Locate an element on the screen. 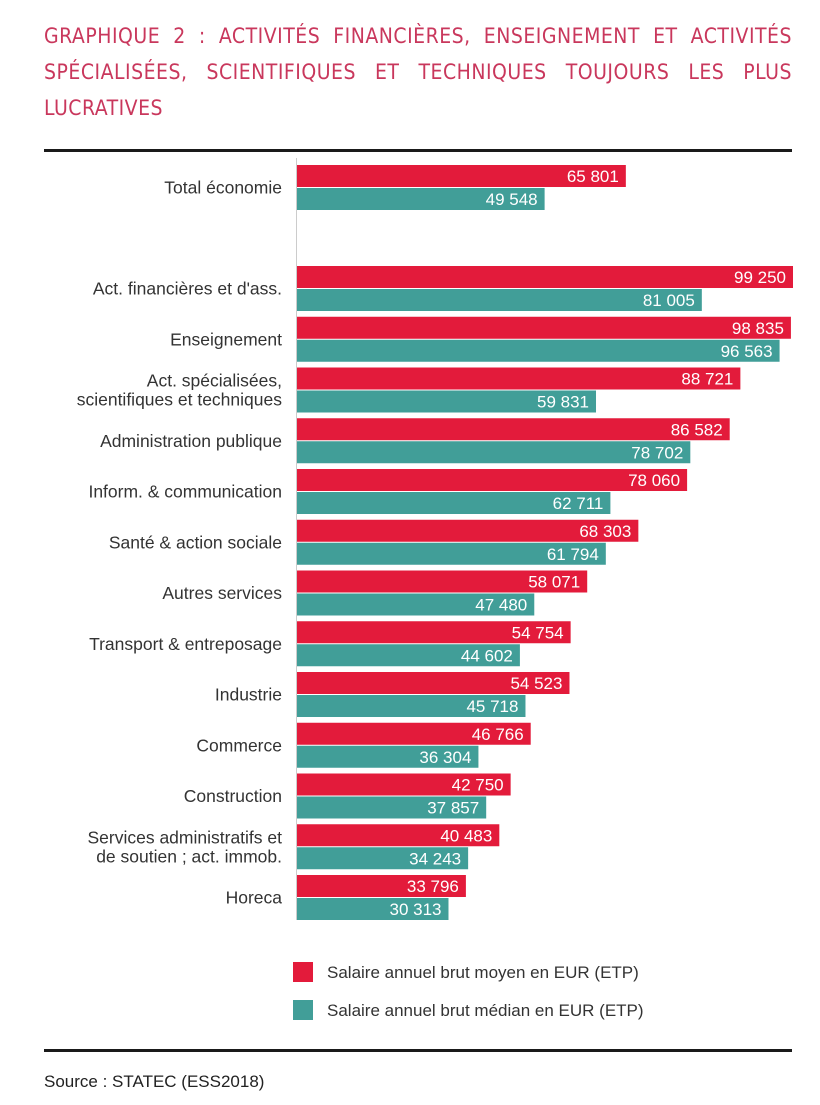 The image size is (820, 1105). value-label: 33 796 is located at coordinates (433, 886).